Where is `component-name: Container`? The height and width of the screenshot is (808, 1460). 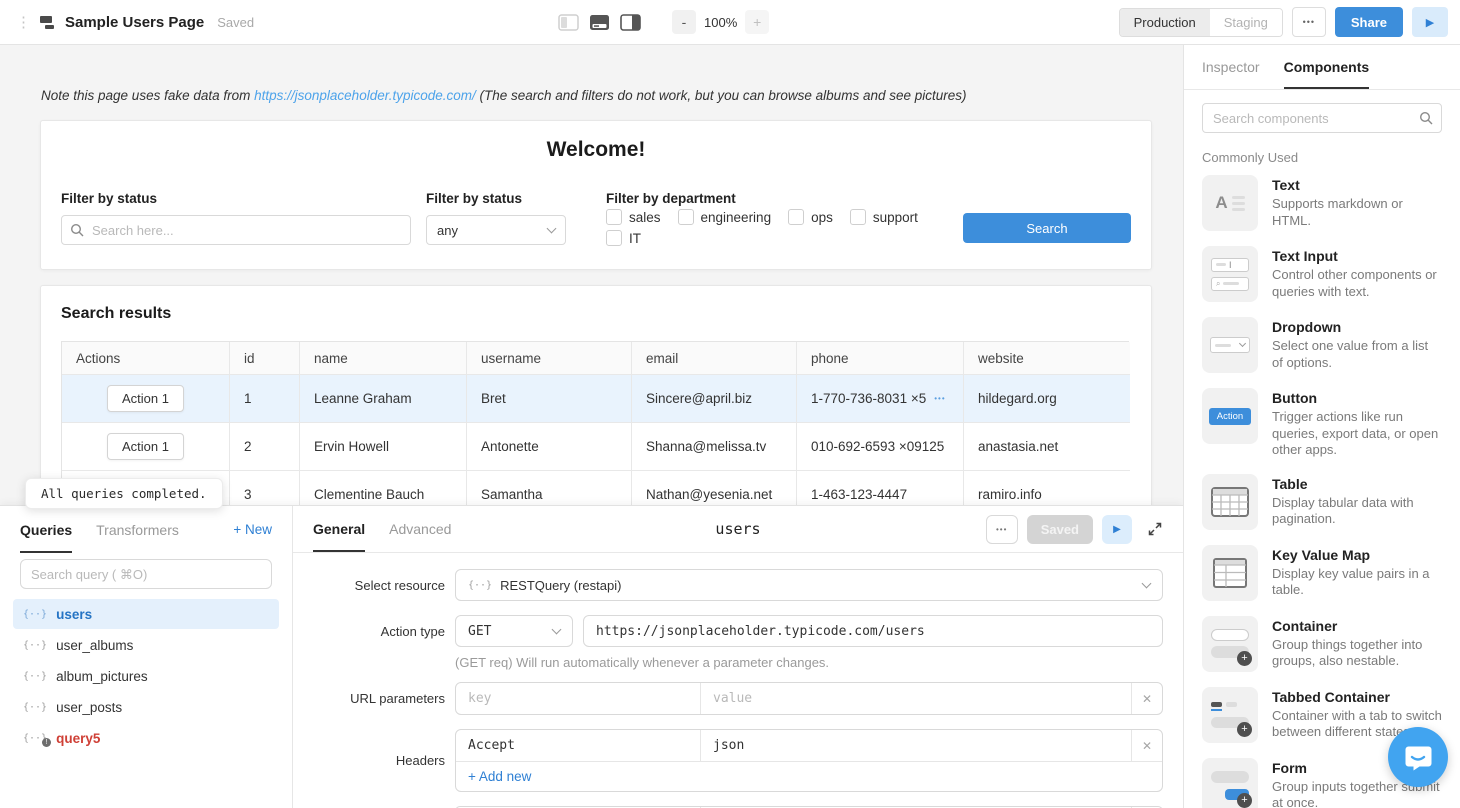 component-name: Container is located at coordinates (1305, 625).